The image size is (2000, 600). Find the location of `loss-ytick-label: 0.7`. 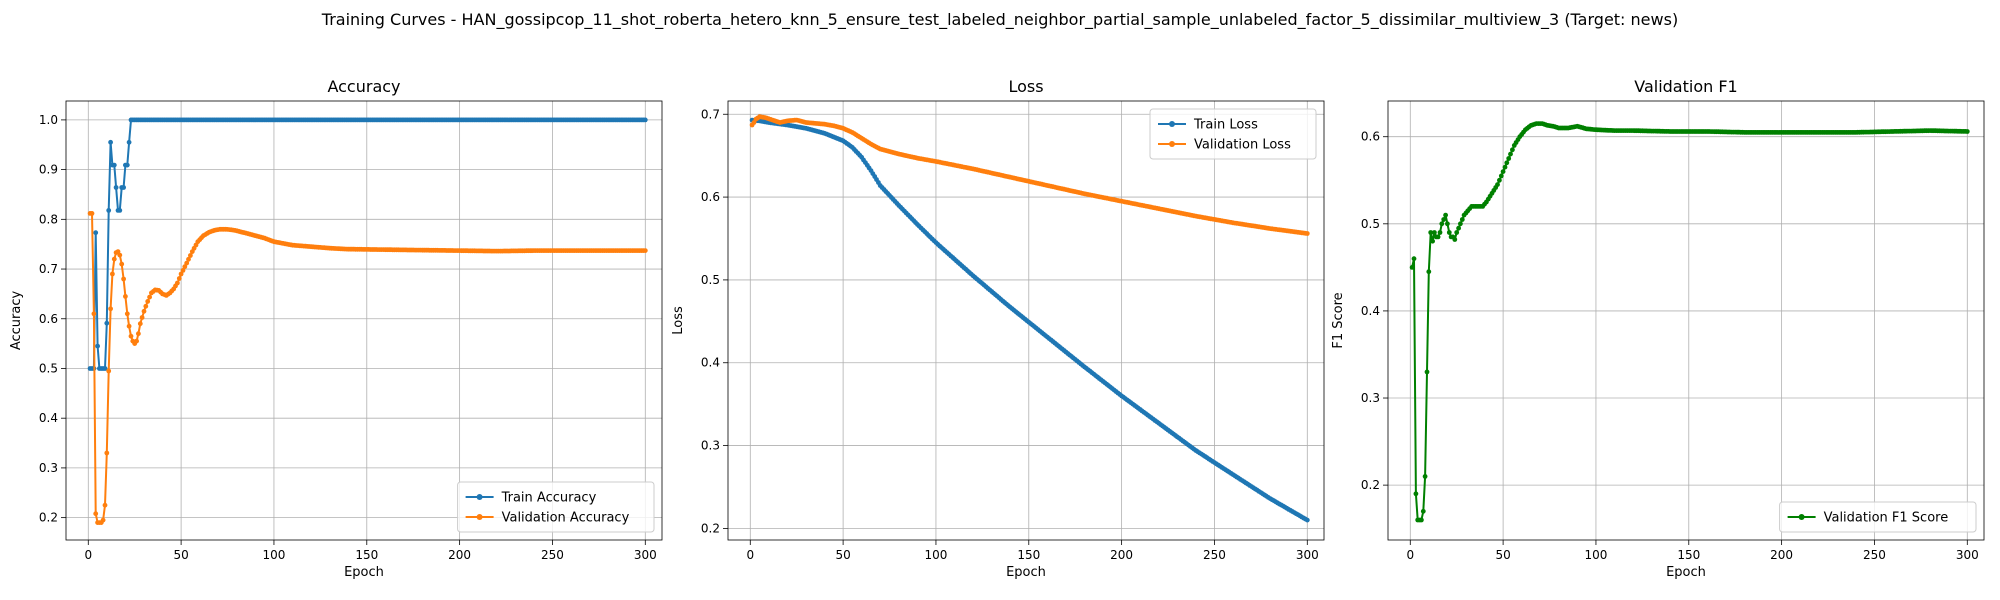

loss-ytick-label: 0.7 is located at coordinates (710, 114).